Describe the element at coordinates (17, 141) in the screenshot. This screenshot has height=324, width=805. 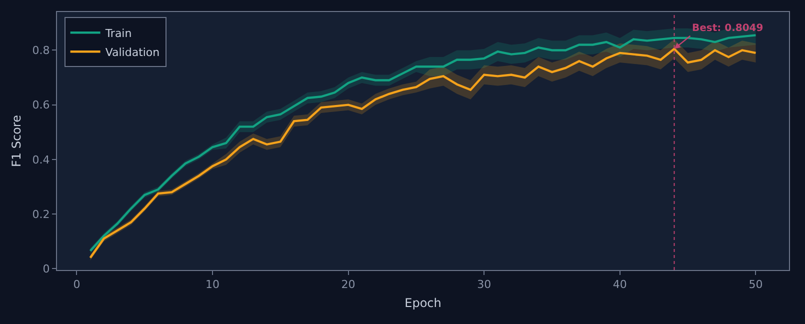
I see `y-axis-title: F1 Score` at that location.